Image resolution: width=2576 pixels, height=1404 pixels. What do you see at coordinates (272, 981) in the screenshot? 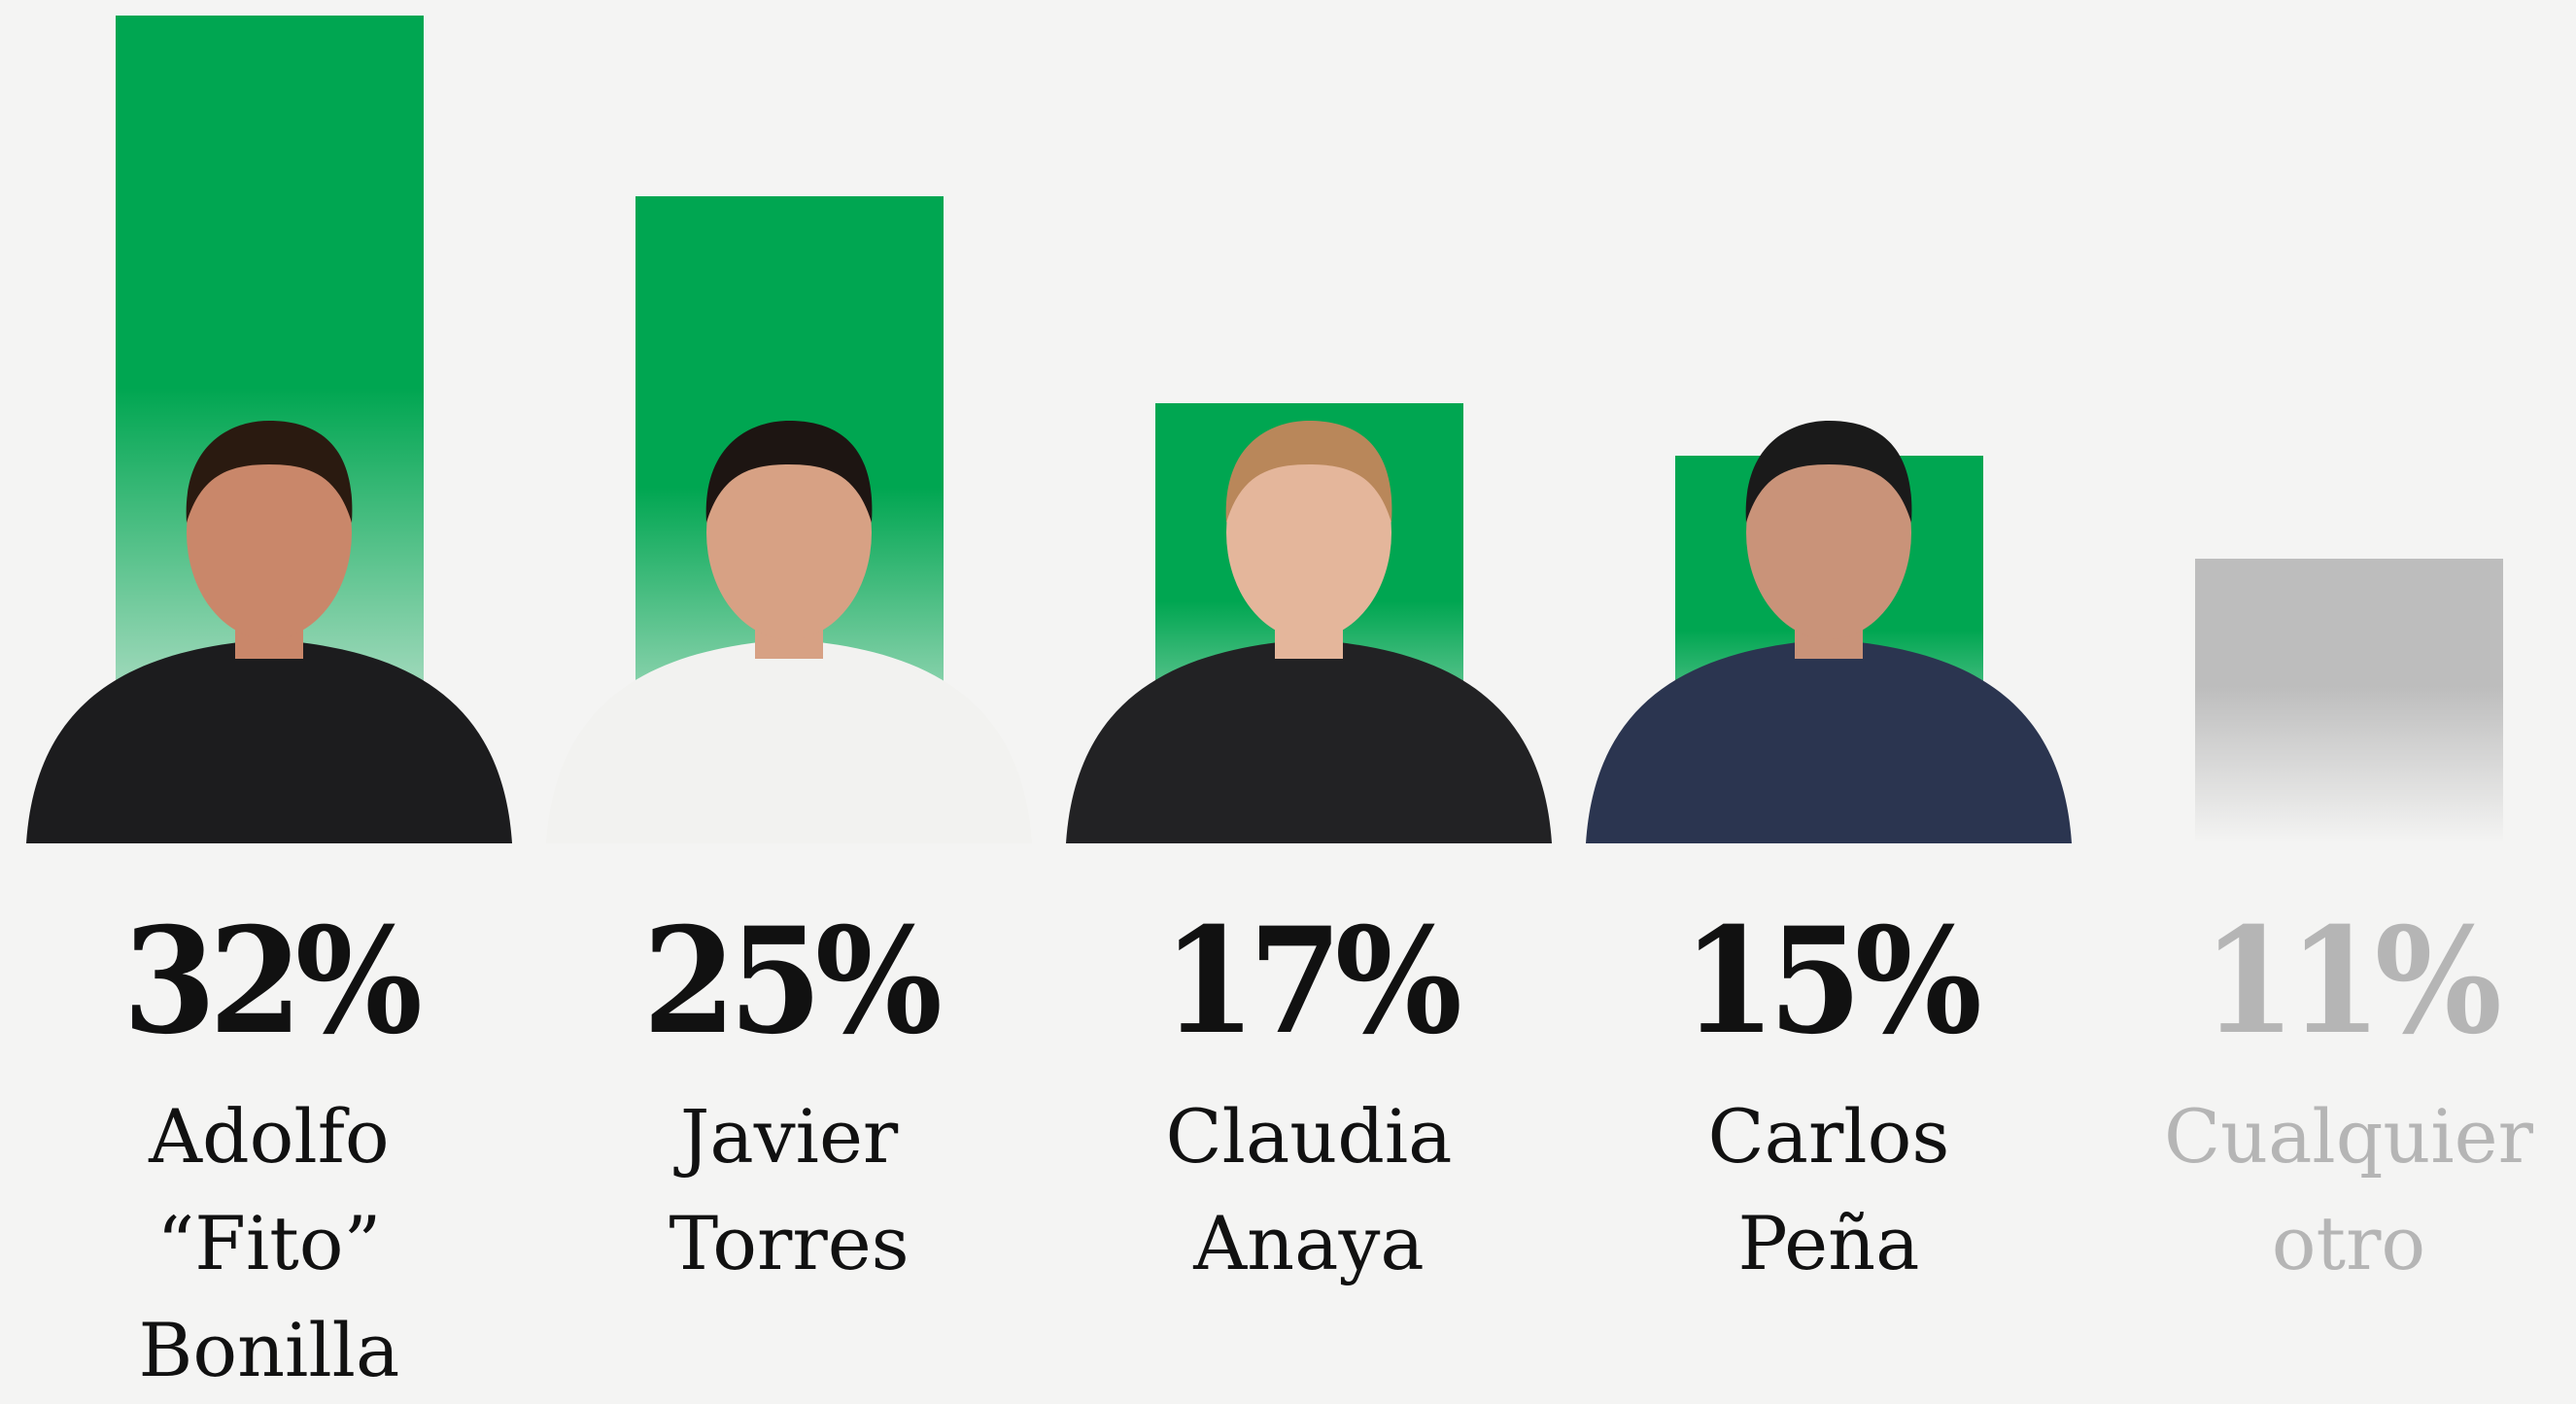
I see `value-label: 32%` at bounding box center [272, 981].